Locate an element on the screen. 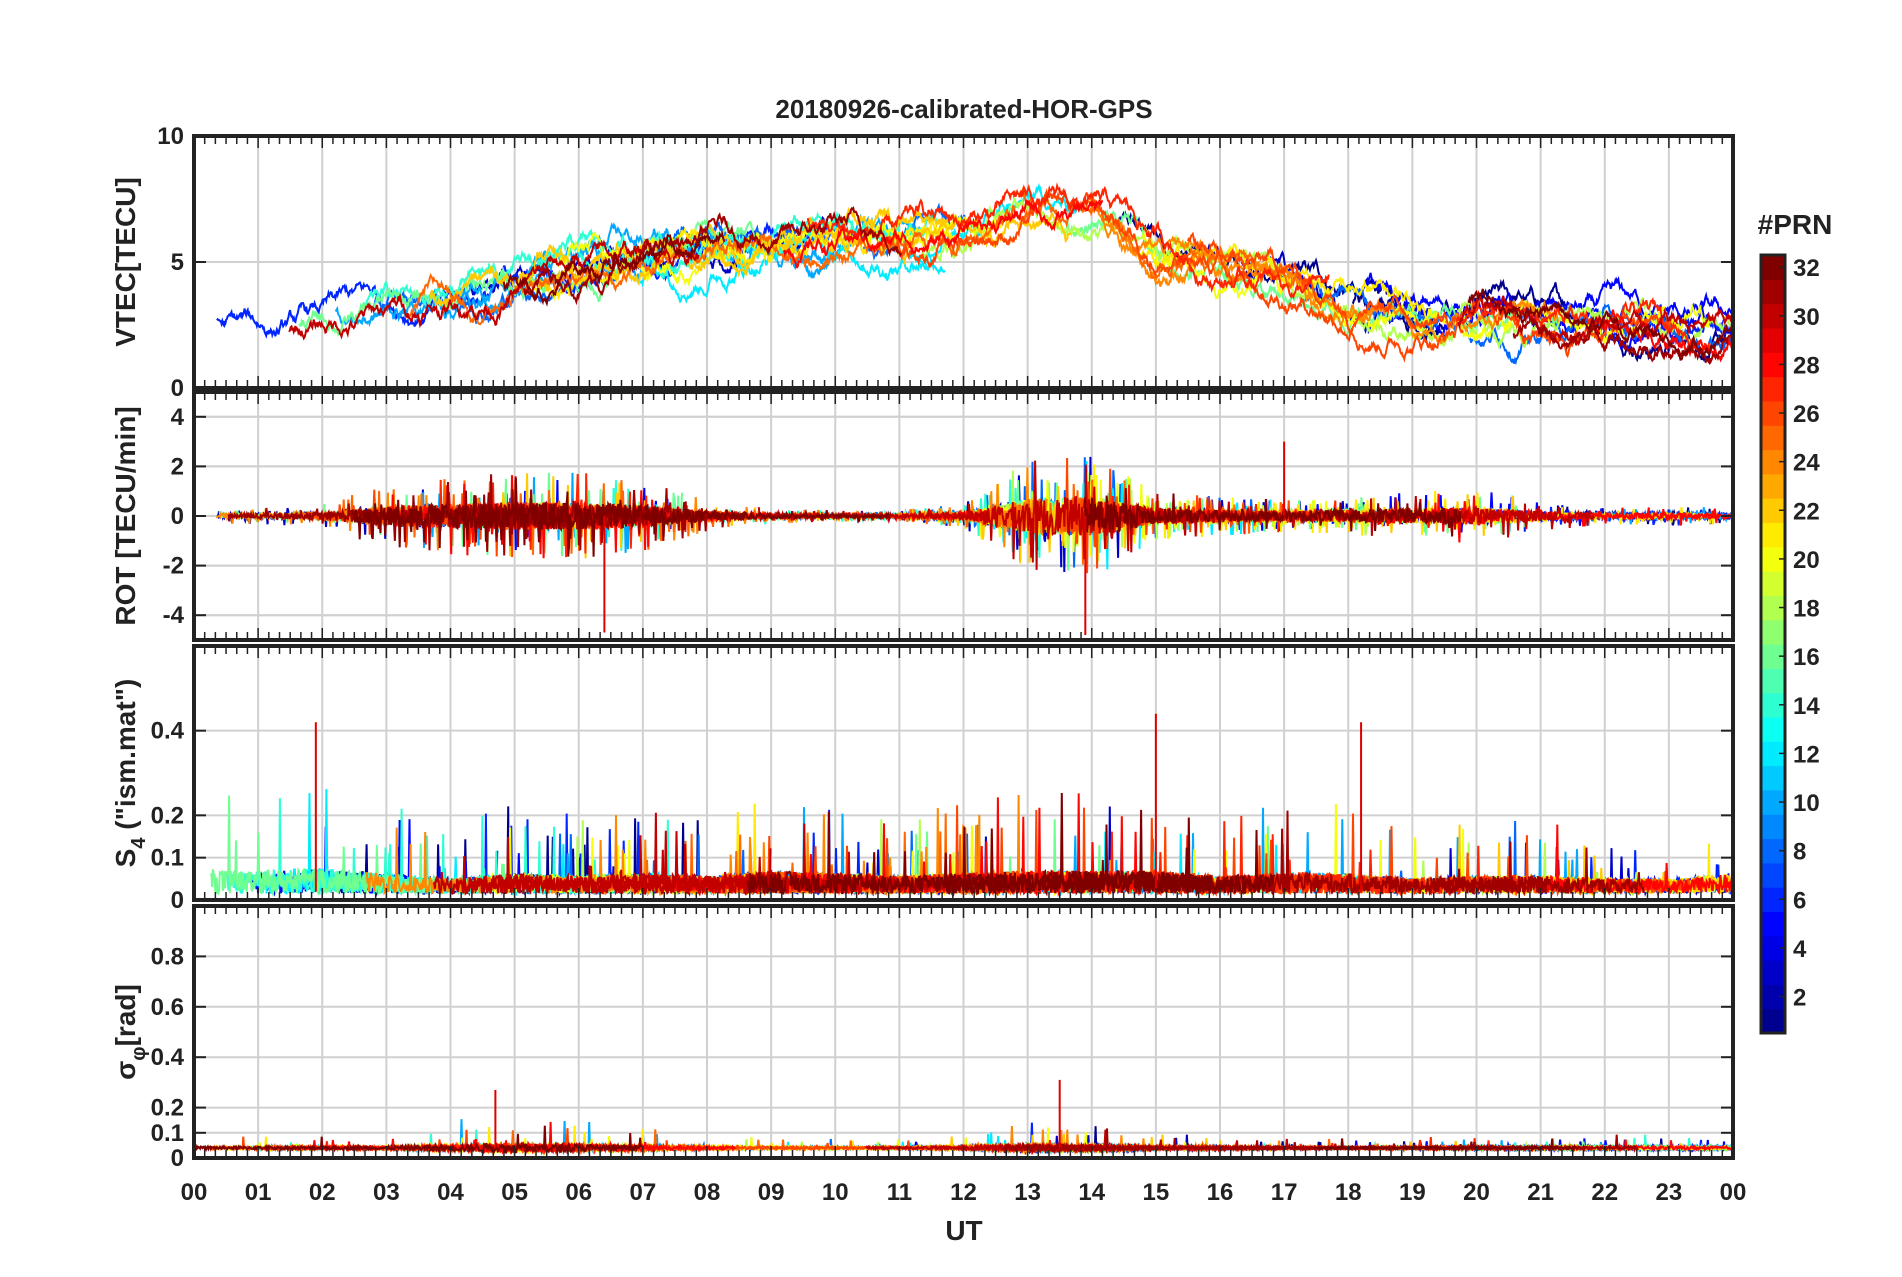 This screenshot has height=1277, width=1902. y-tick-label: -2 is located at coordinates (173, 566).